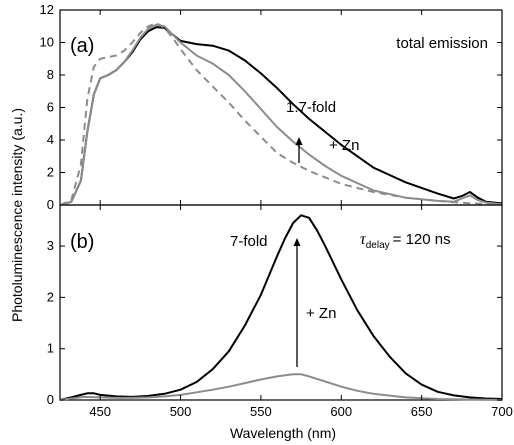 The width and height of the screenshot is (514, 445). I want to click on tau-symbol: τ, so click(363, 239).